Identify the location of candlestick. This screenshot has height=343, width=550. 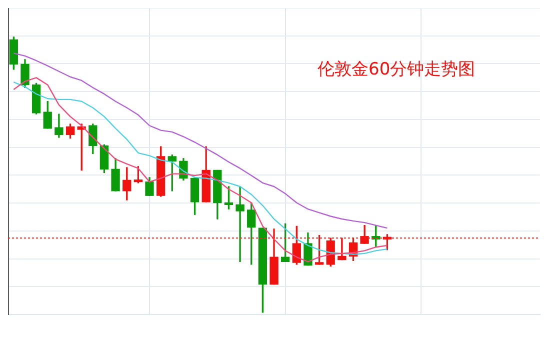
(240, 224).